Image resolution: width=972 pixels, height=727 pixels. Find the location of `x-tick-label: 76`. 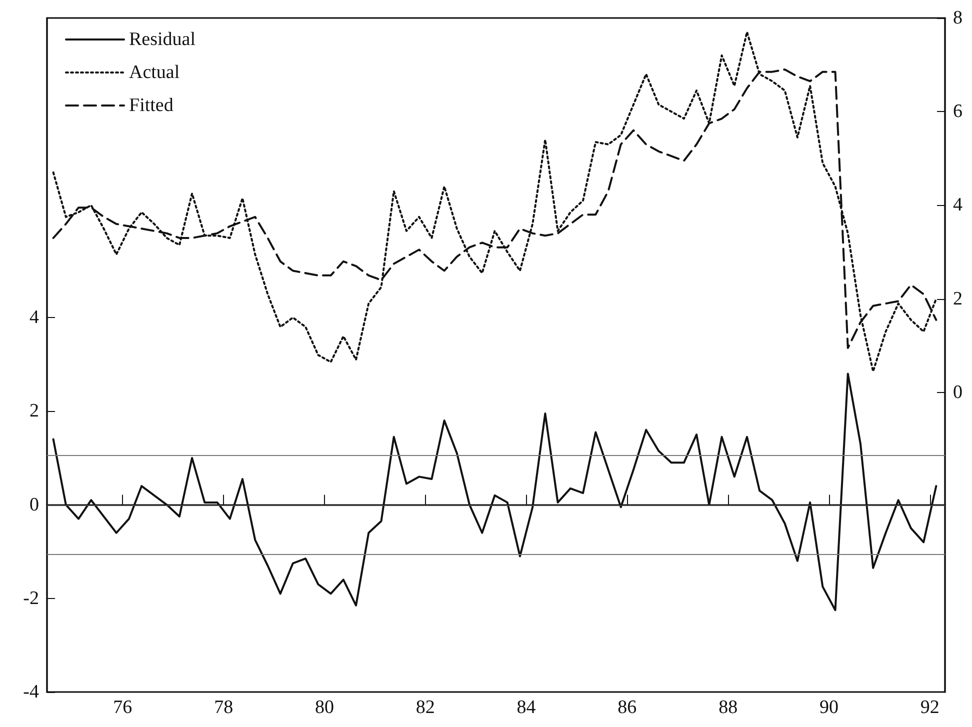

x-tick-label: 76 is located at coordinates (122, 707).